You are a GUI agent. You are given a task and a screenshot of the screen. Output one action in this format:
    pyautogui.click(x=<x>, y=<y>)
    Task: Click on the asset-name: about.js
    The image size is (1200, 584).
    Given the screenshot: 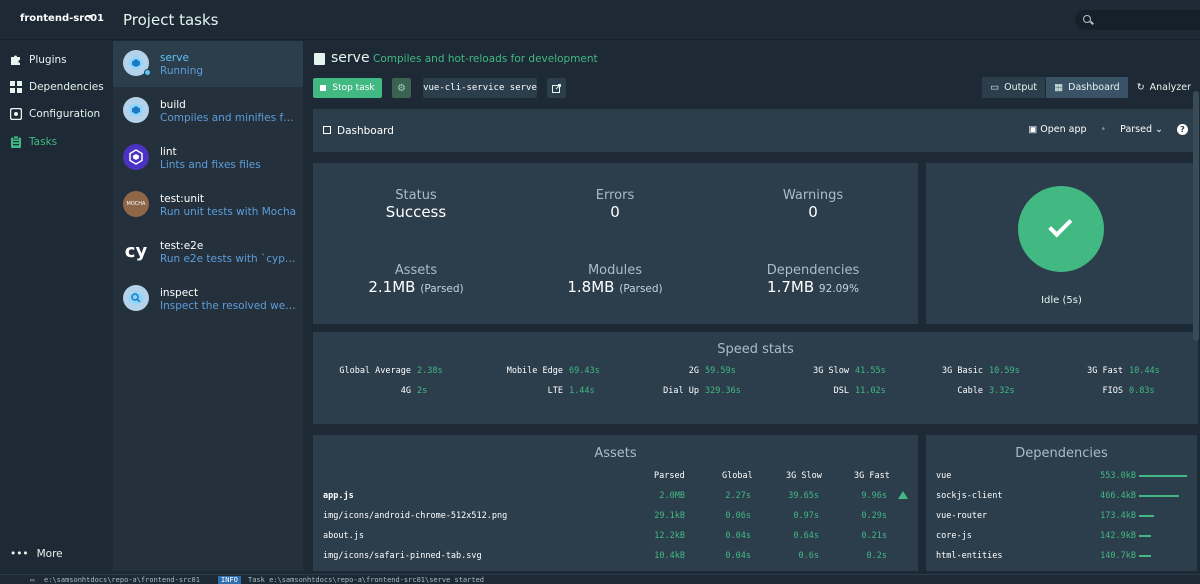 What is the action you would take?
    pyautogui.click(x=343, y=536)
    